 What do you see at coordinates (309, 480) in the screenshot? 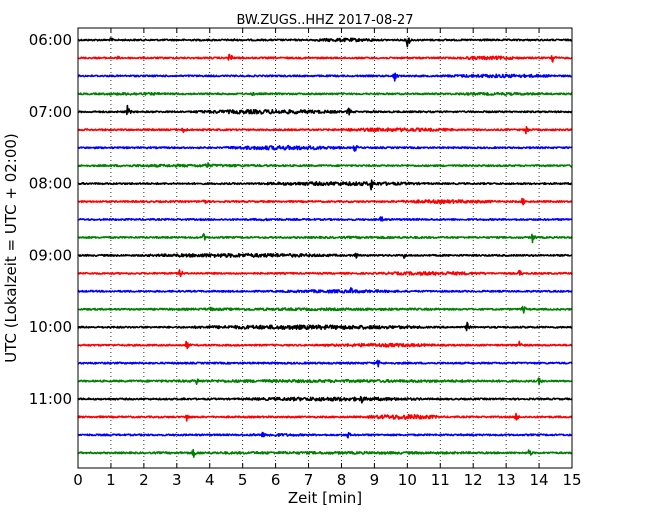
I see `x-tick-label: 7` at bounding box center [309, 480].